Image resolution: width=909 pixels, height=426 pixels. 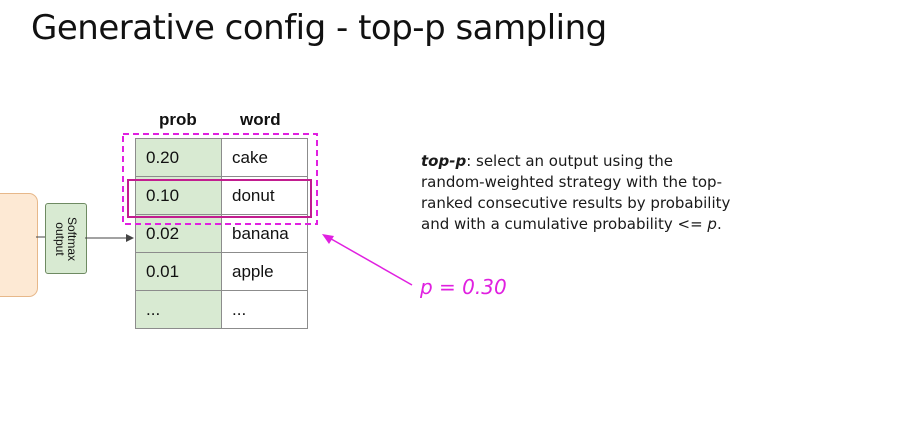 I want to click on cutoff-arrow, so click(x=369, y=260).